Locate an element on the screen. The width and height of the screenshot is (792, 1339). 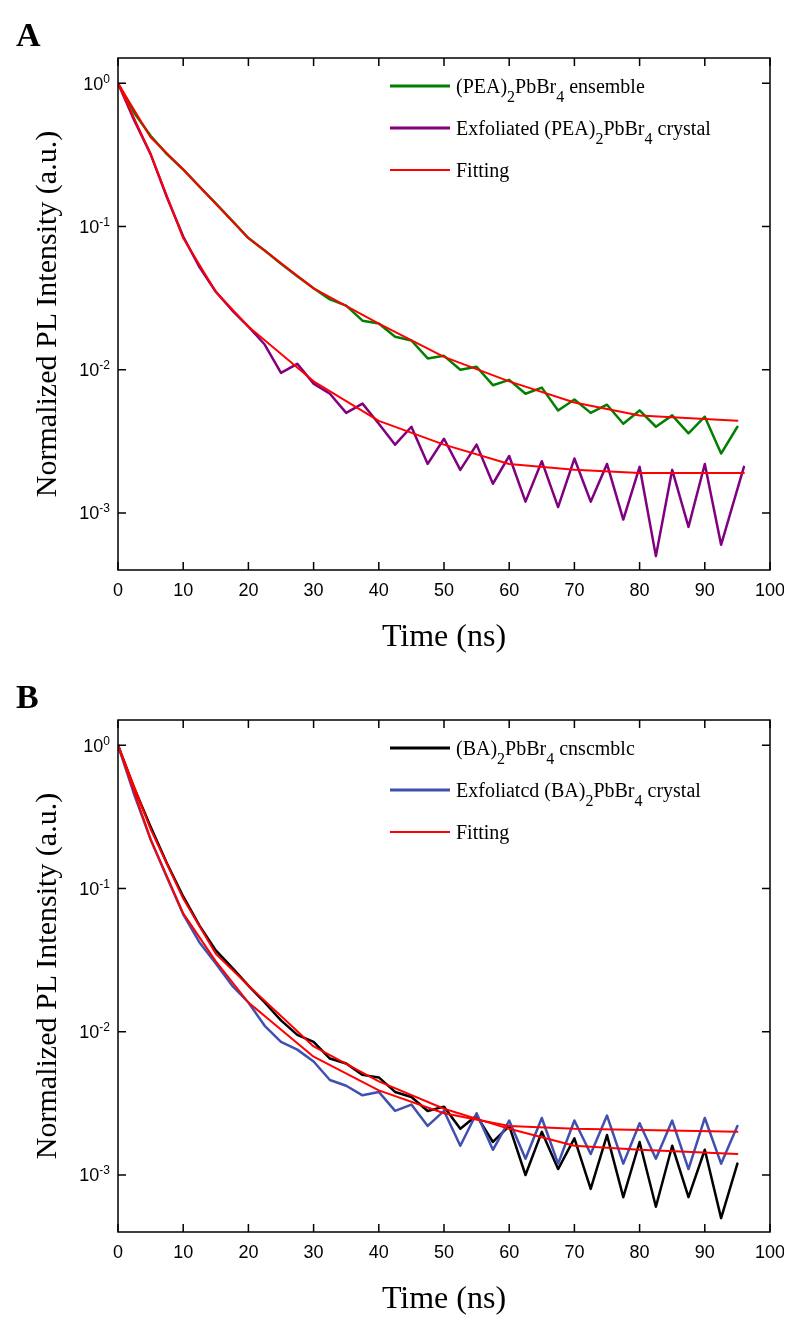
chart-title: B is located at coordinates (27, 696).